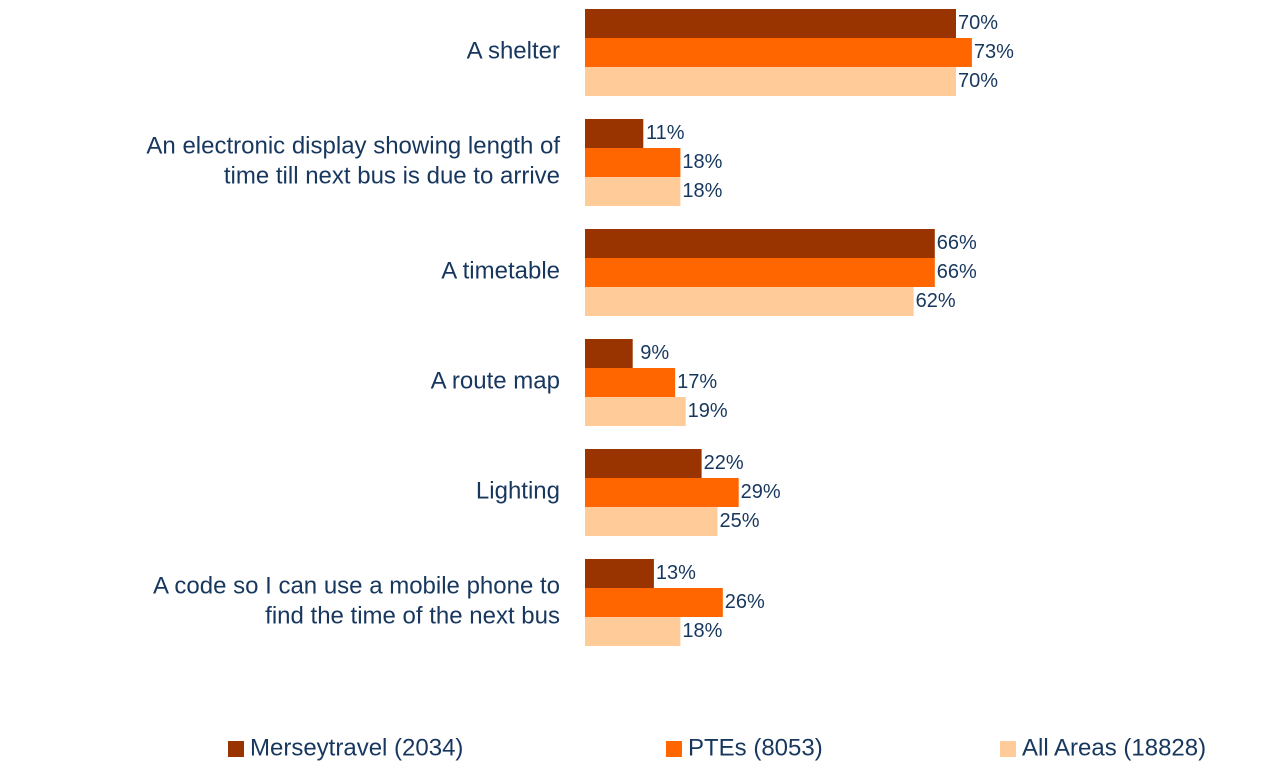 The width and height of the screenshot is (1272, 769). Describe the element at coordinates (761, 492) in the screenshot. I see `value-label: 29%` at that location.